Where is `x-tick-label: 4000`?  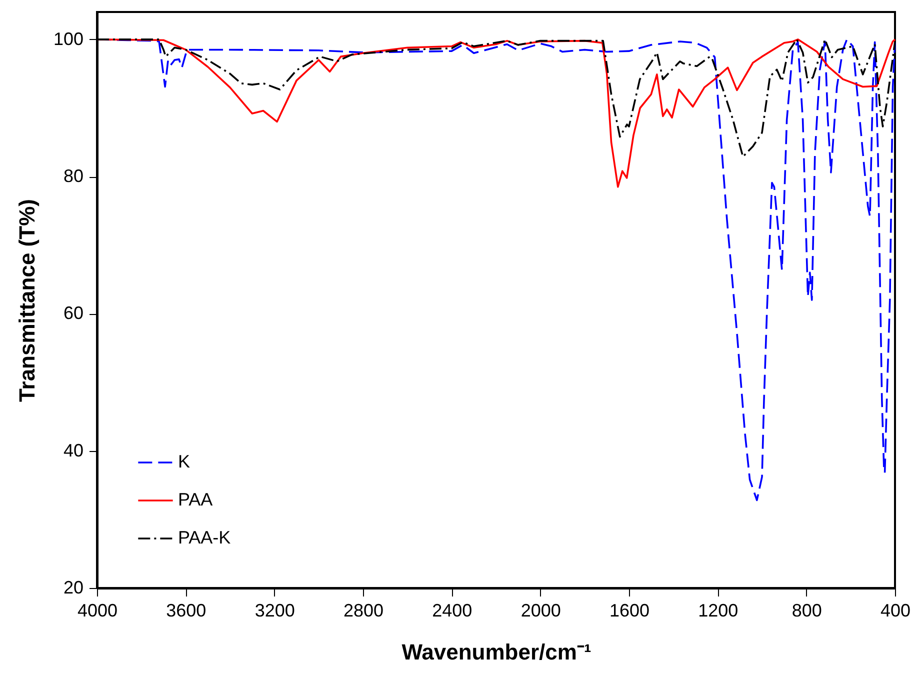 x-tick-label: 4000 is located at coordinates (97, 610).